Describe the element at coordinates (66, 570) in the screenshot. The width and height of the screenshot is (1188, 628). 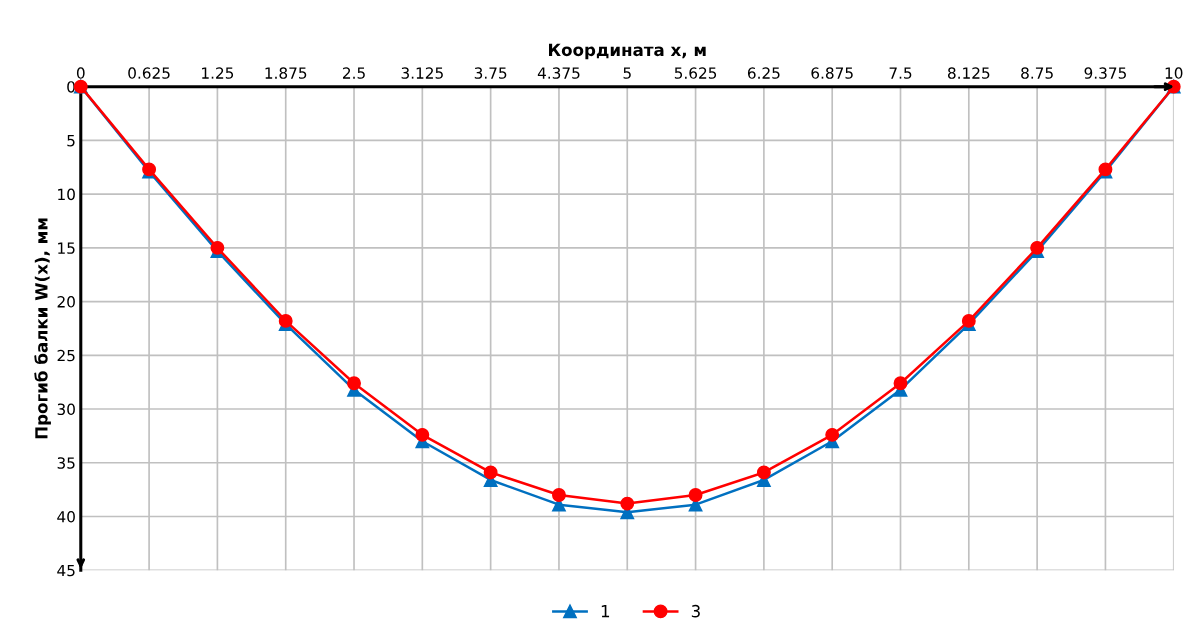
I see `y-tick-label: 45` at that location.